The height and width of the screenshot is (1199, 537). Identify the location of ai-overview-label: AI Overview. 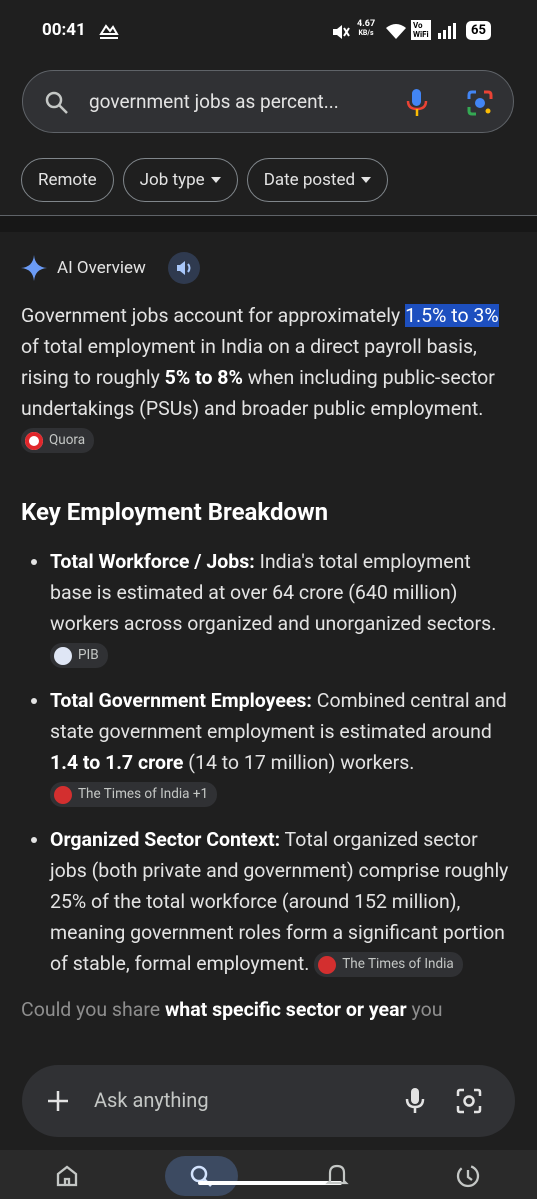
(101, 267).